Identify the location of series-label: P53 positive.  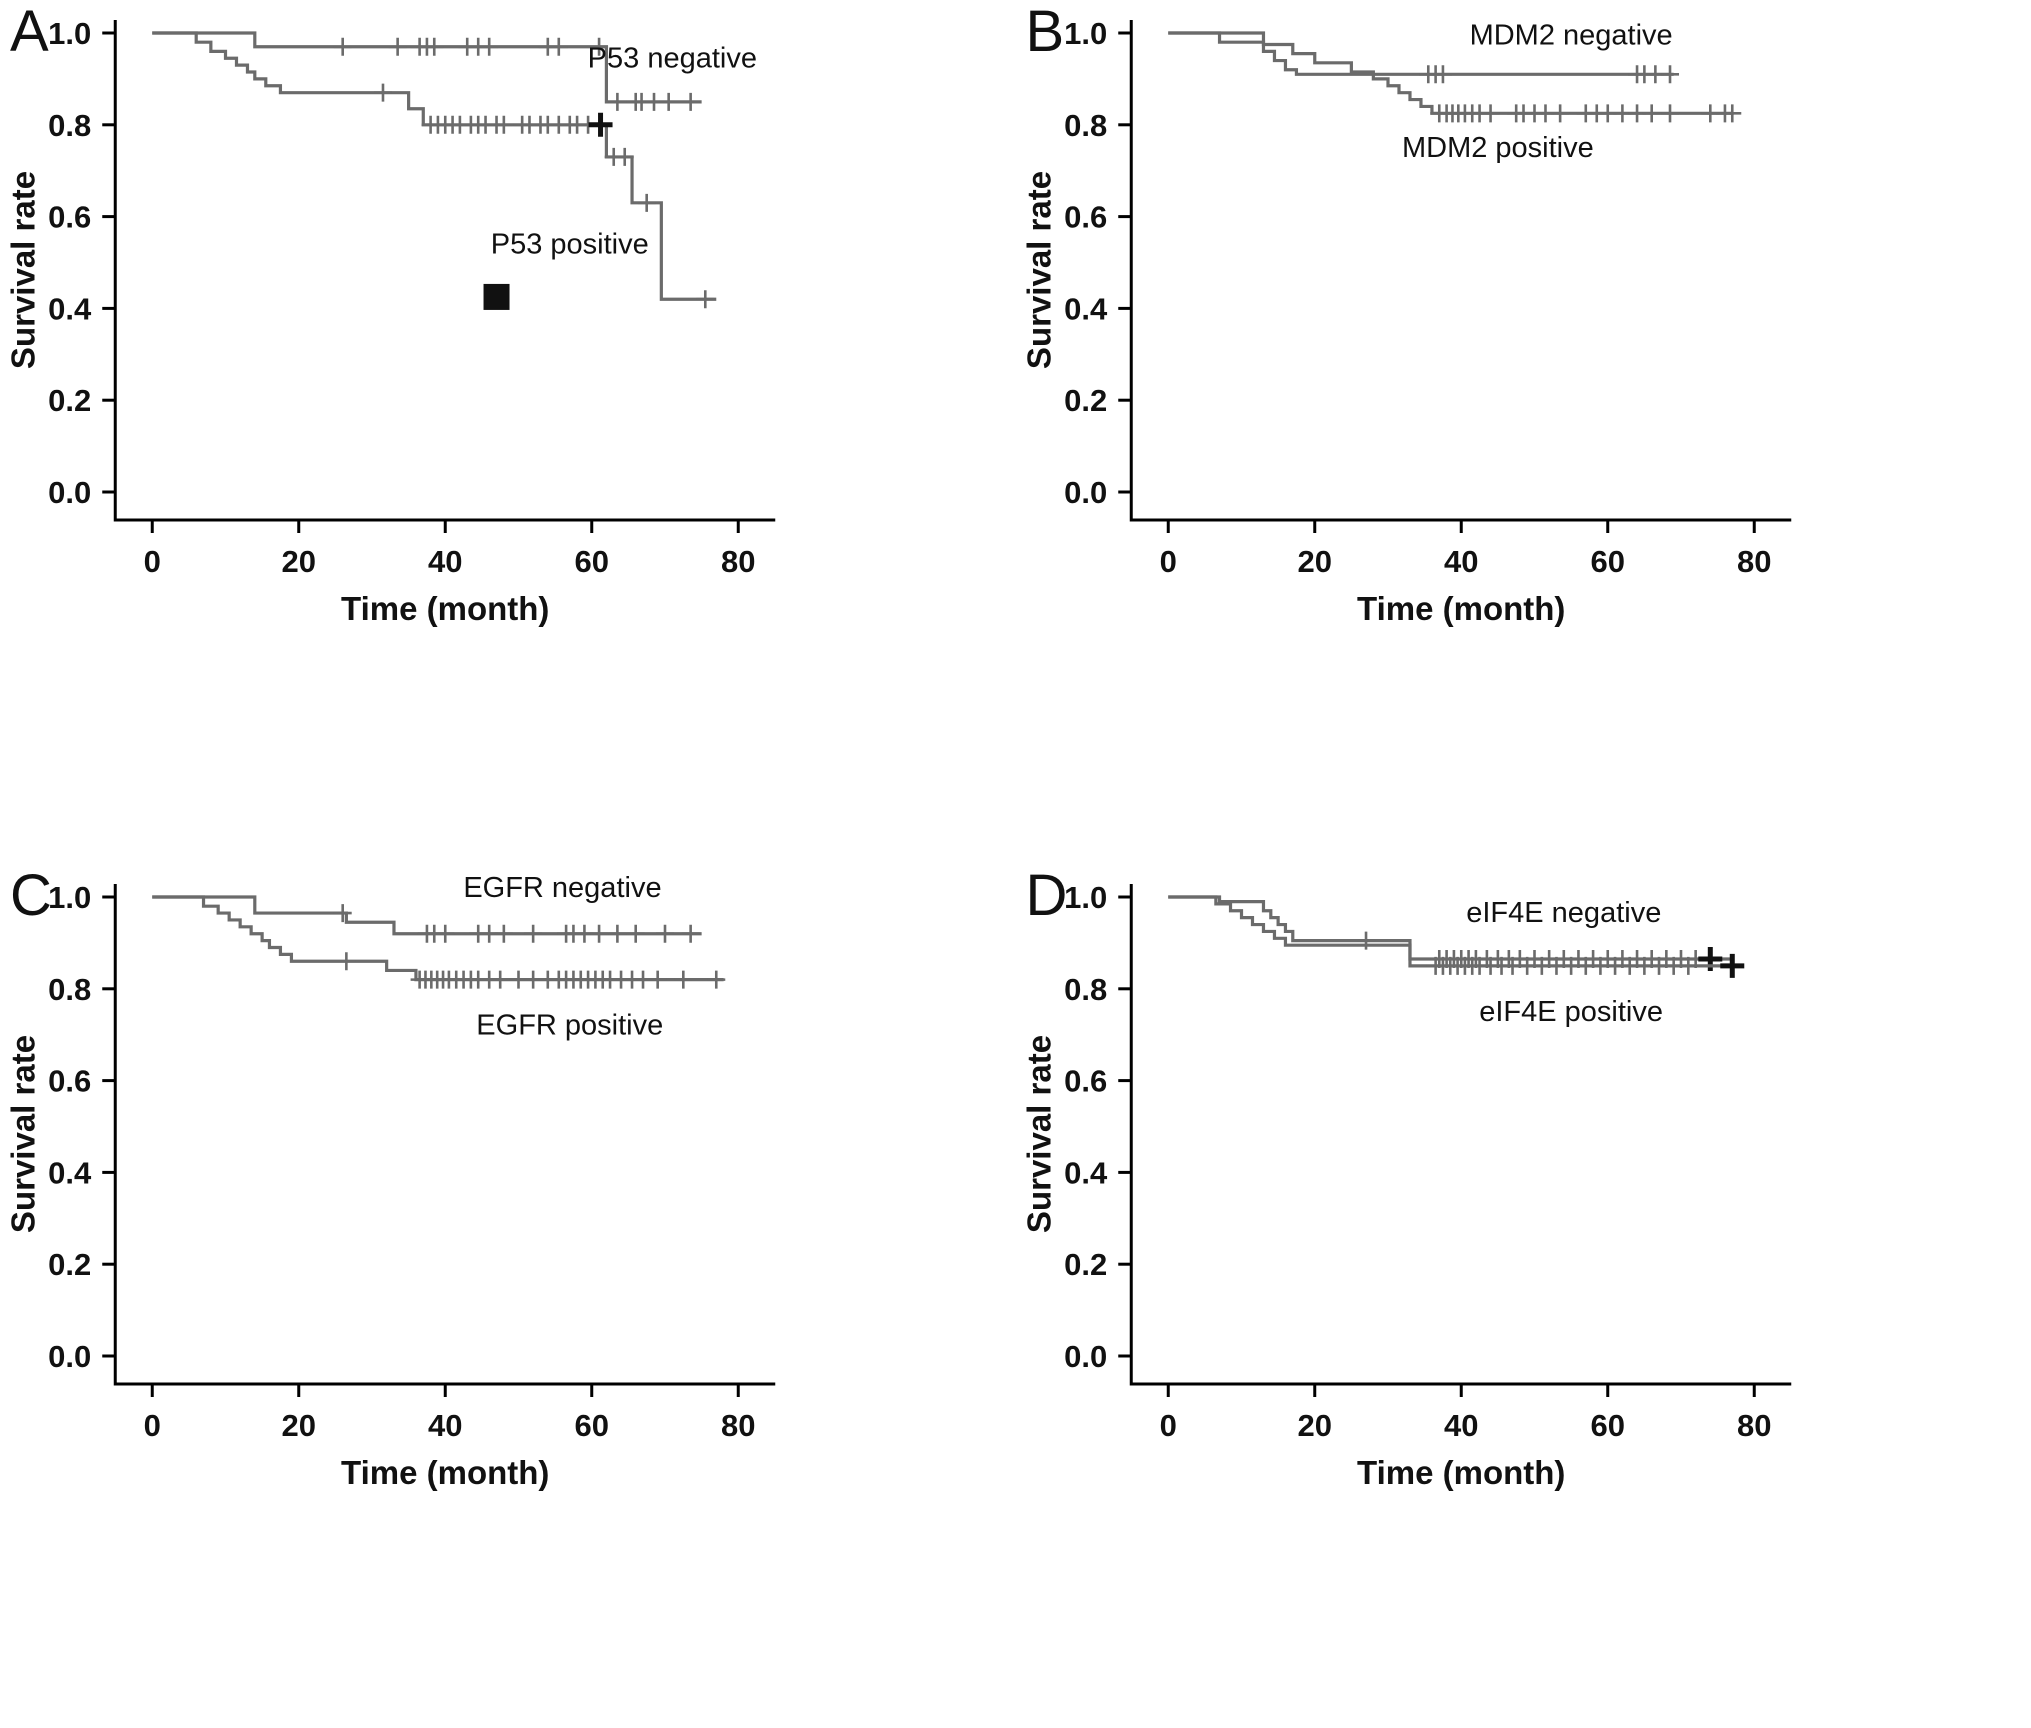
(570, 244).